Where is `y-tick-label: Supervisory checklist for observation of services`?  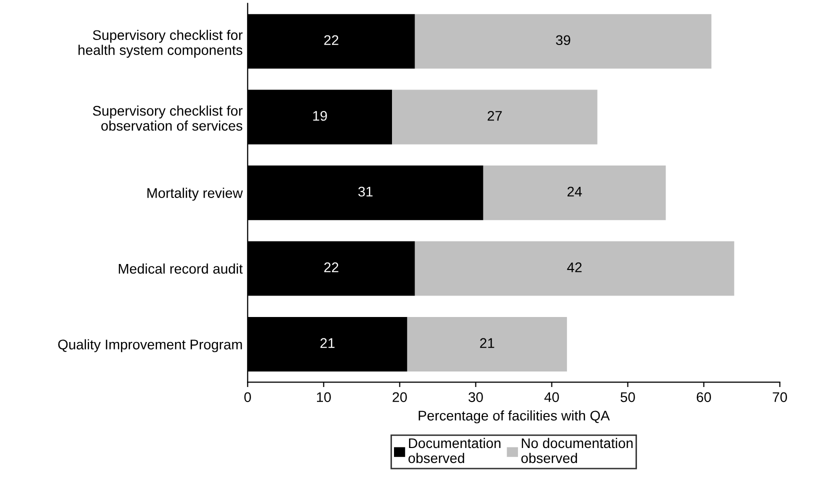
y-tick-label: Supervisory checklist for observation of services is located at coordinates (167, 118).